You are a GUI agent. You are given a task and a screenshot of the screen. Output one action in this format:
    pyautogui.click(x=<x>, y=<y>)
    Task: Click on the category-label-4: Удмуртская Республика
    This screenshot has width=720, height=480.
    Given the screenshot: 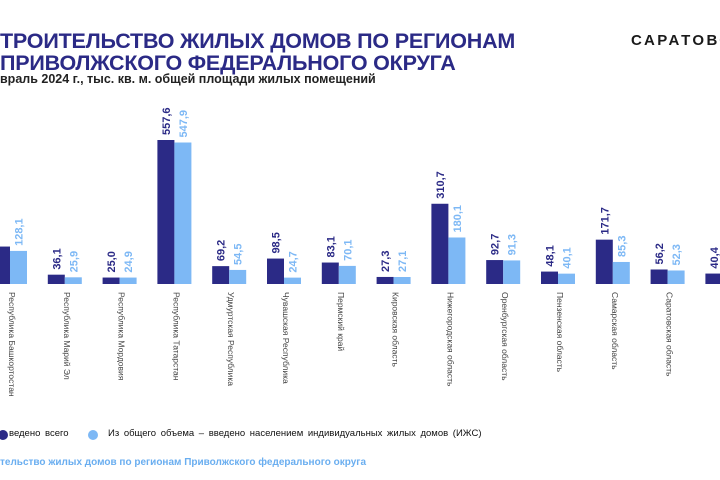 What is the action you would take?
    pyautogui.click(x=231, y=339)
    